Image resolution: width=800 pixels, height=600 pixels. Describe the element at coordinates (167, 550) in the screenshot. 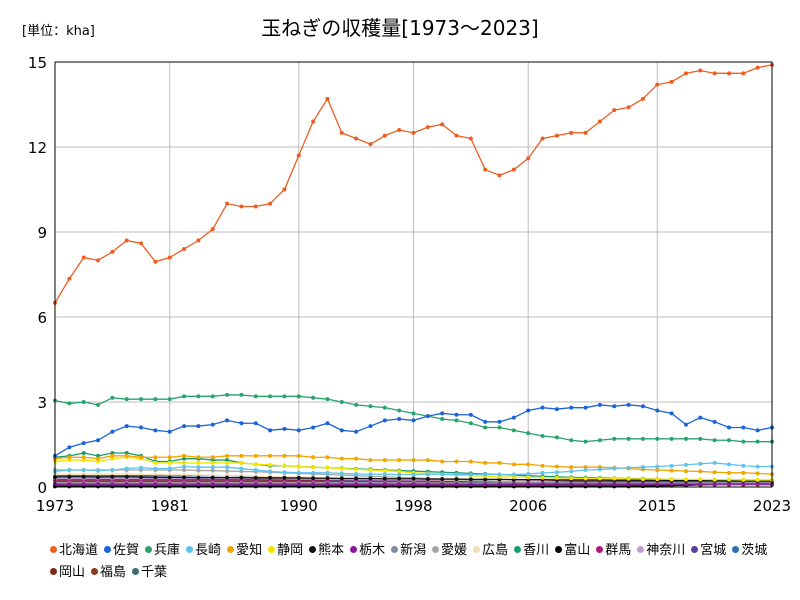

I see `legend-label: 兵庫` at that location.